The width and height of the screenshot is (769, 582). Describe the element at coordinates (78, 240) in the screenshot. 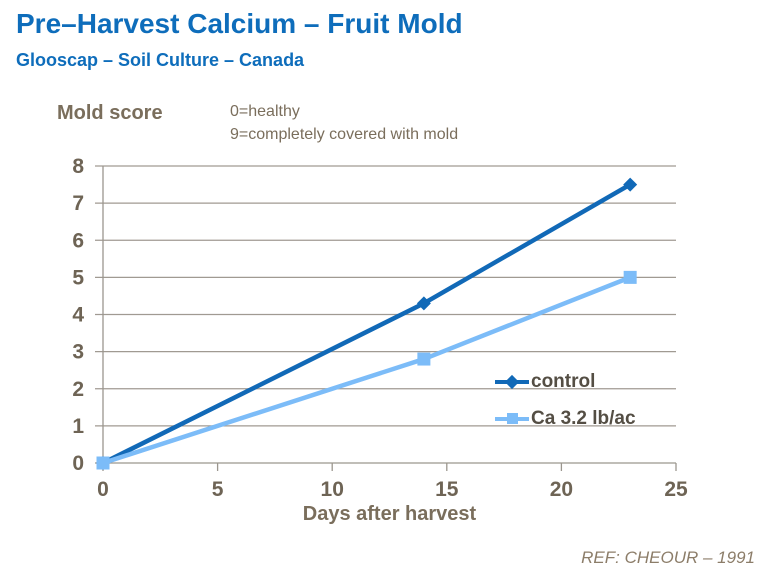

I see `y-tick-label: 6` at that location.